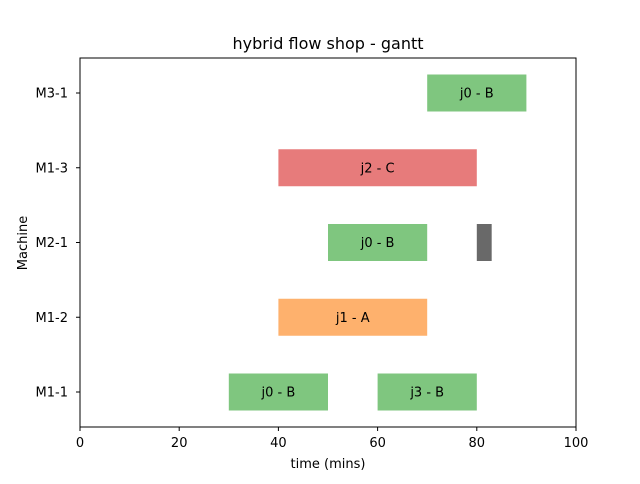 This screenshot has width=640, height=484. What do you see at coordinates (278, 443) in the screenshot?
I see `x-tick-label: 40` at bounding box center [278, 443].